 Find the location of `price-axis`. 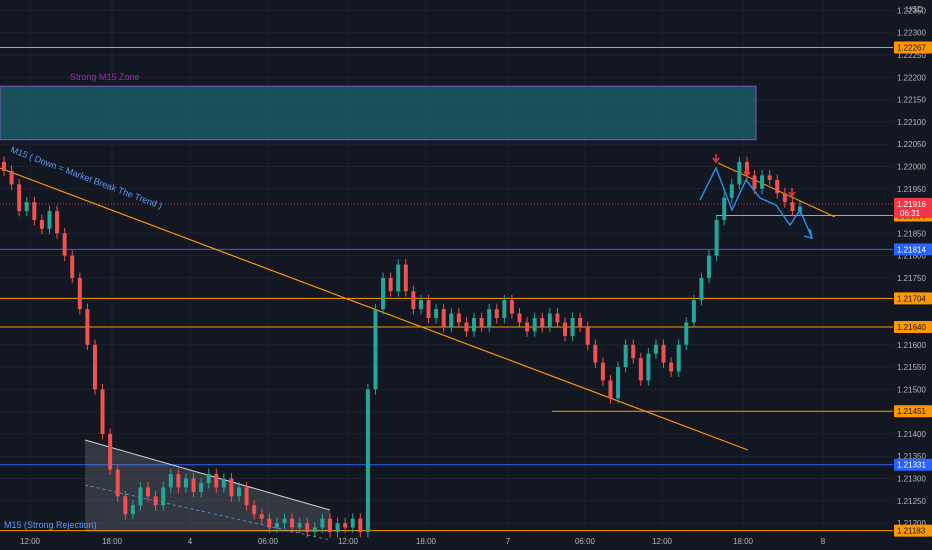

price-axis is located at coordinates (912, 275).